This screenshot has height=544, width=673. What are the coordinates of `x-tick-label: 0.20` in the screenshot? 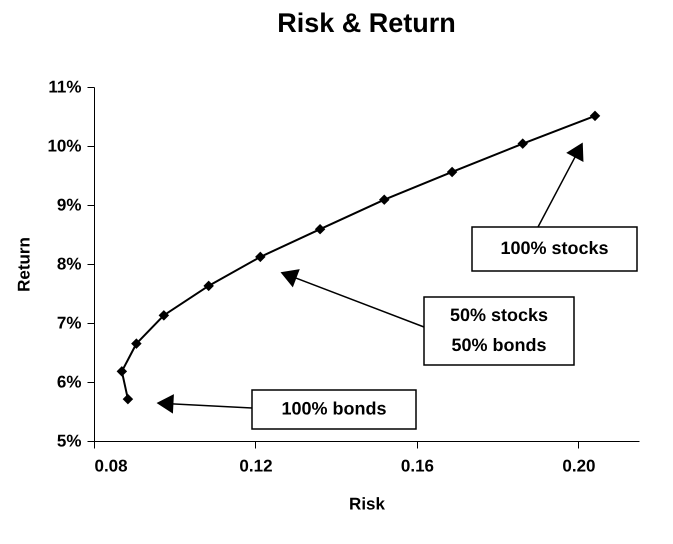 It's located at (579, 466).